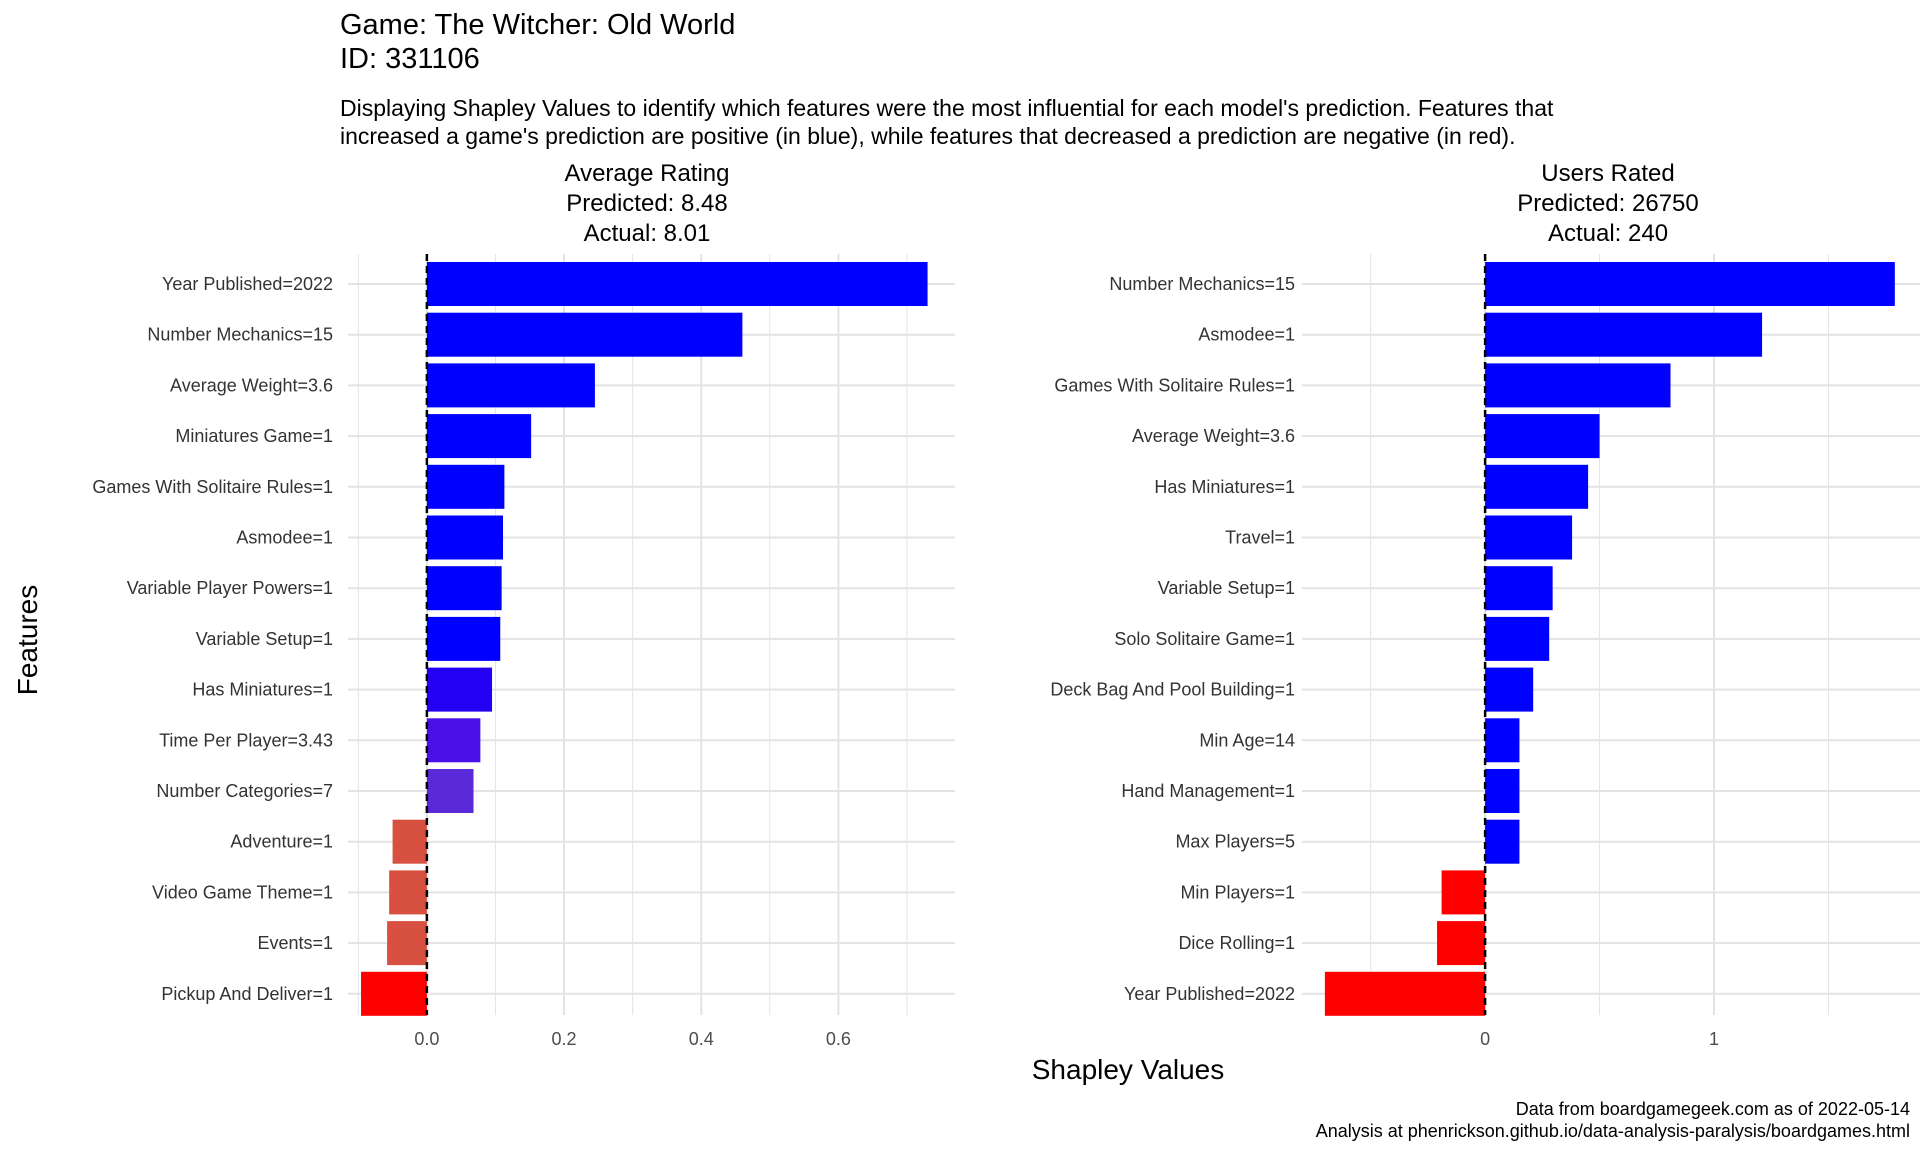 This screenshot has height=1152, width=1920. What do you see at coordinates (247, 994) in the screenshot?
I see `category-label: Pickup And Deliver=1` at bounding box center [247, 994].